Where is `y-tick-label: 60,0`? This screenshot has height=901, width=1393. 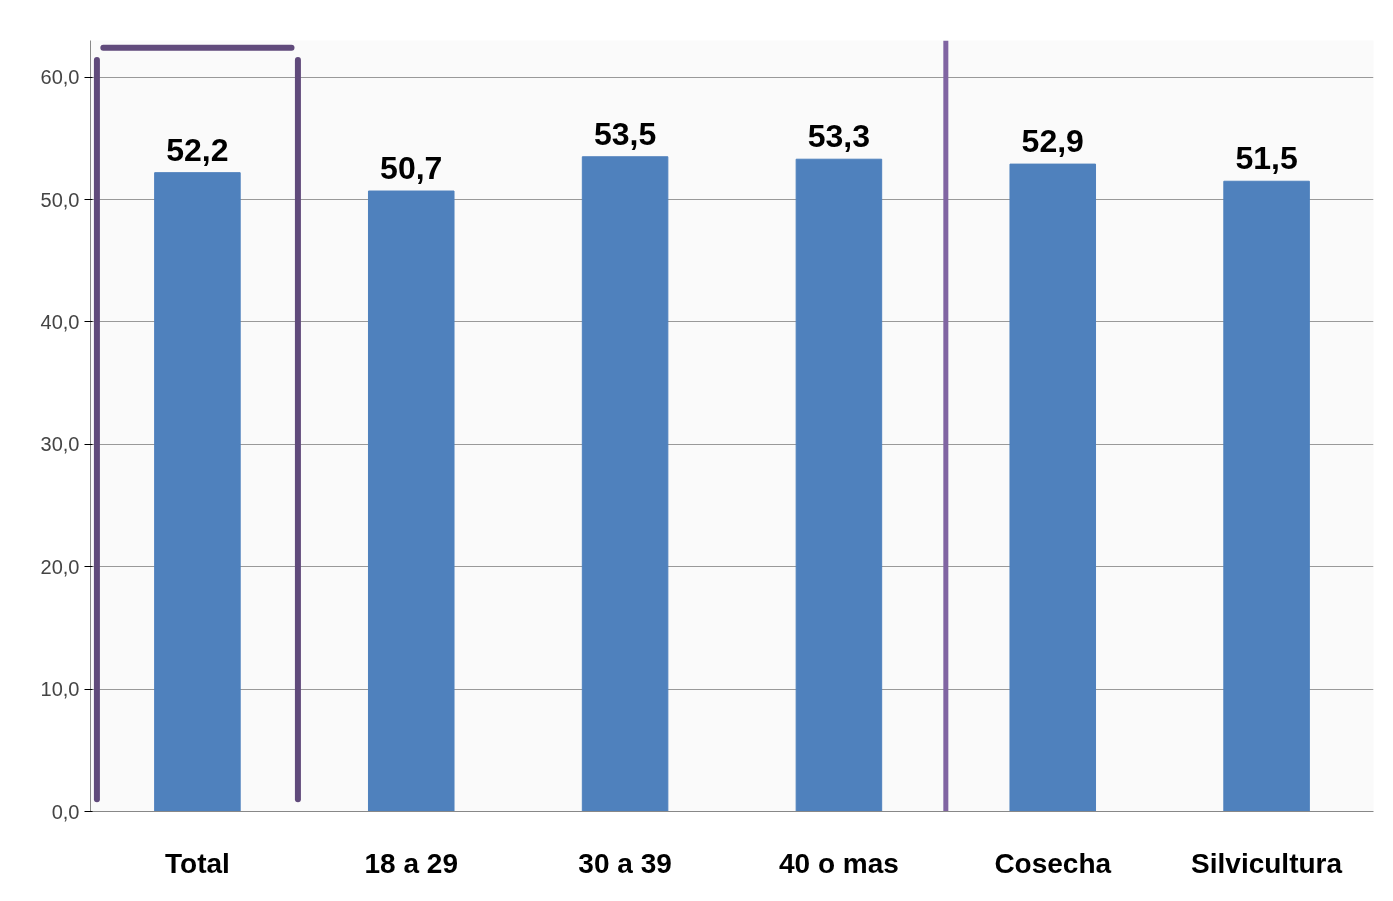
y-tick-label: 60,0 is located at coordinates (60, 77).